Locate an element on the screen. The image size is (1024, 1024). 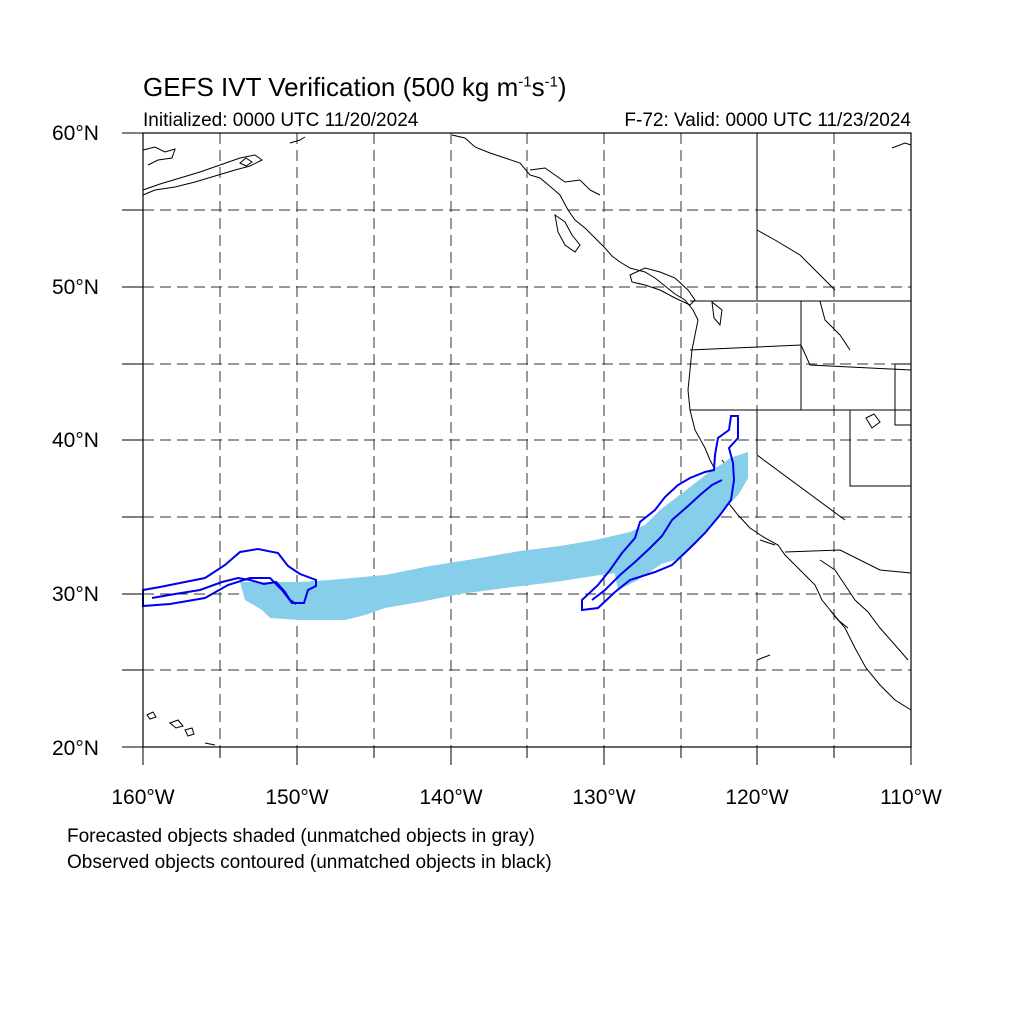
forecast-object-east is located at coordinates (680, 521).